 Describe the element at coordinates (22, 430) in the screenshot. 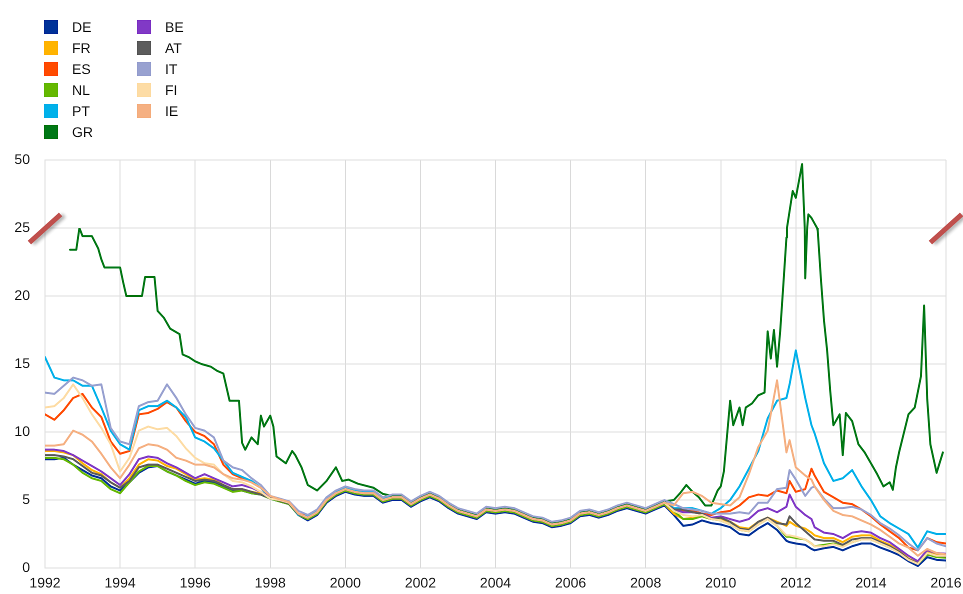

I see `y-tick-label: 10` at that location.